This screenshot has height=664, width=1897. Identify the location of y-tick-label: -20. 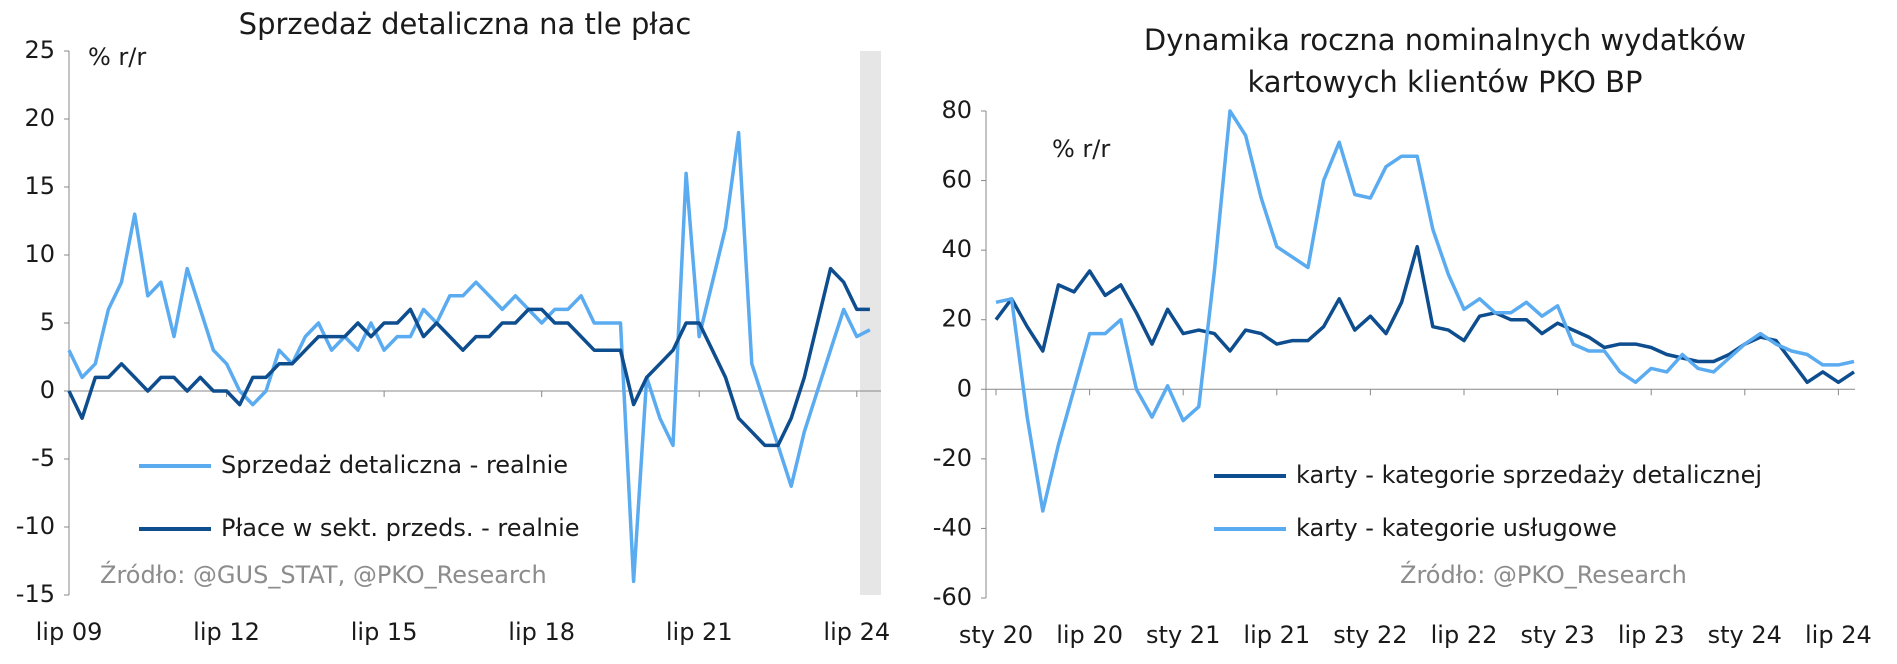
(952, 458).